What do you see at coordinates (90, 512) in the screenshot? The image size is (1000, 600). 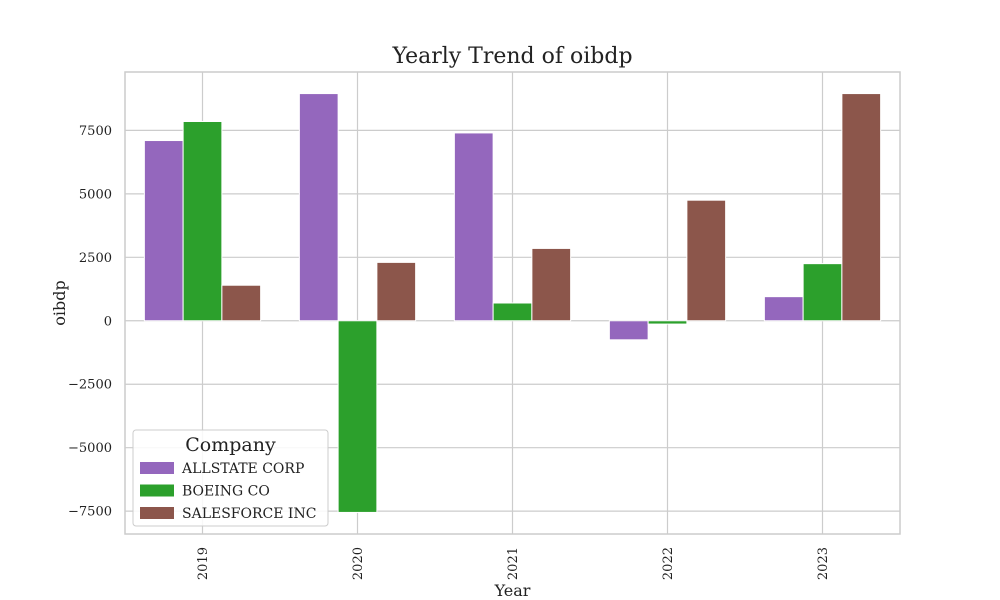 I see `y-tick-label: −7500` at bounding box center [90, 512].